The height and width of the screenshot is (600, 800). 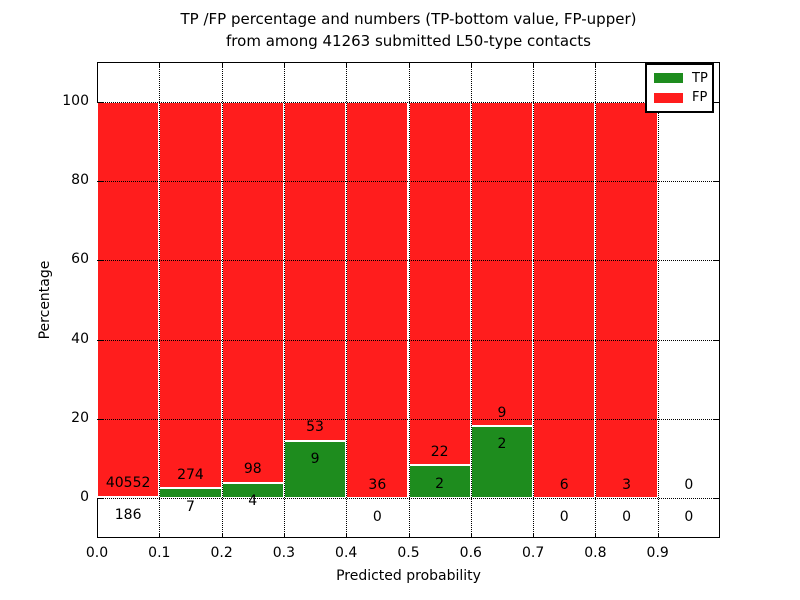 What do you see at coordinates (159, 553) in the screenshot?
I see `x-tick-label: 0.1` at bounding box center [159, 553].